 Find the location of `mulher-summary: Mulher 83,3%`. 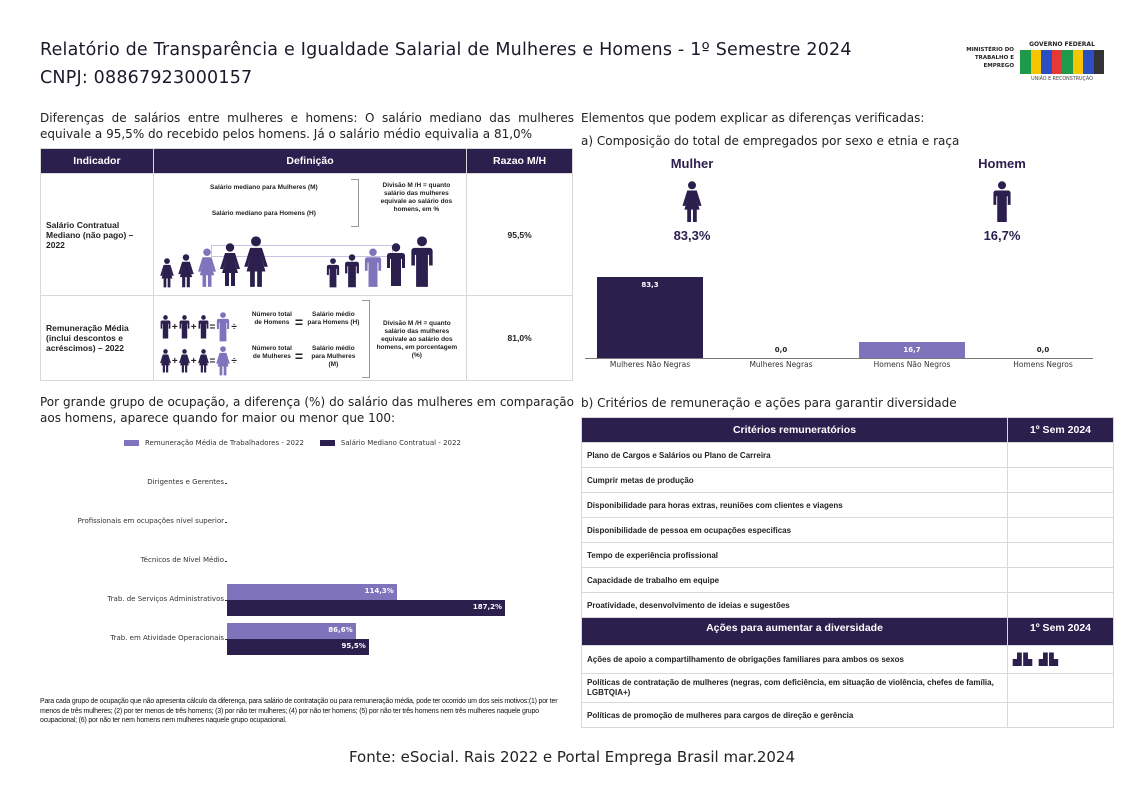

mulher-summary: Mulher 83,3% is located at coordinates (692, 199).